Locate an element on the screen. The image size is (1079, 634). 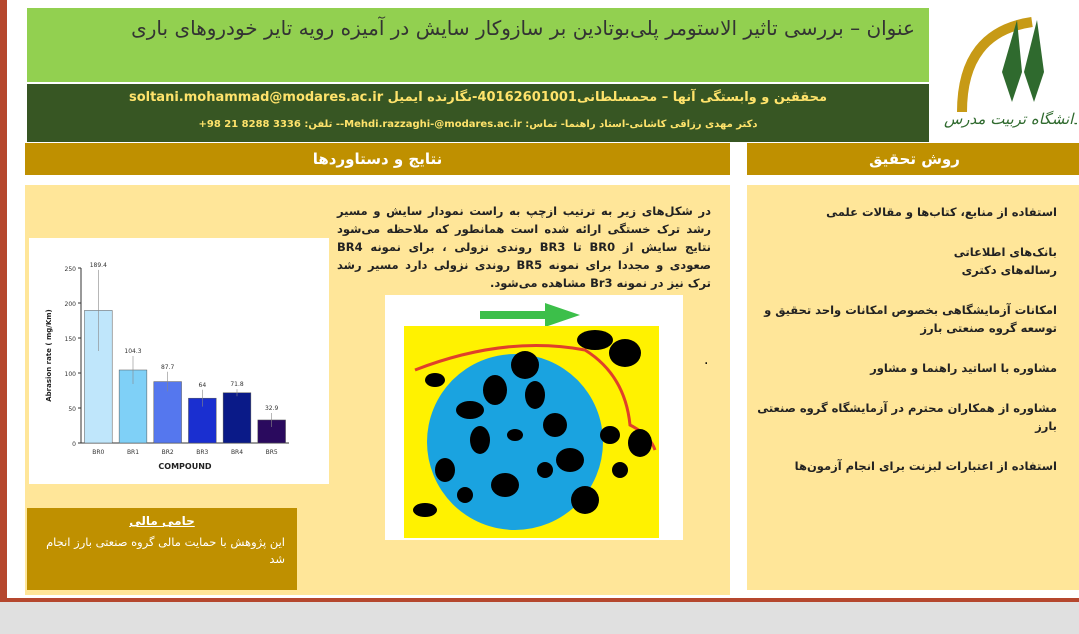
data-label: 32.9 is located at coordinates (272, 408).